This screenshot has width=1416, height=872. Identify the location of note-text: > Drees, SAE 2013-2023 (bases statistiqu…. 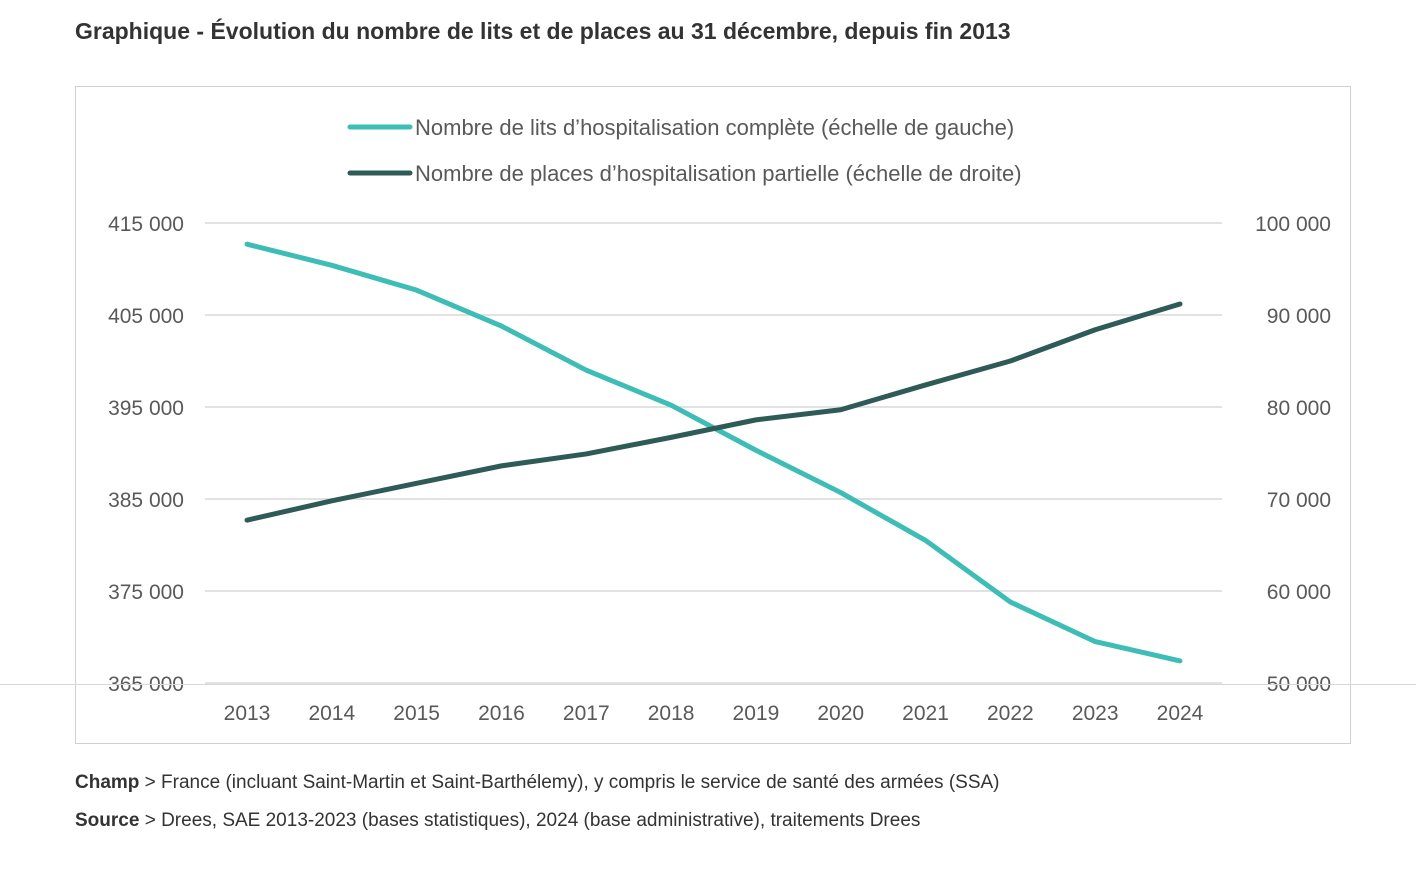
(530, 820).